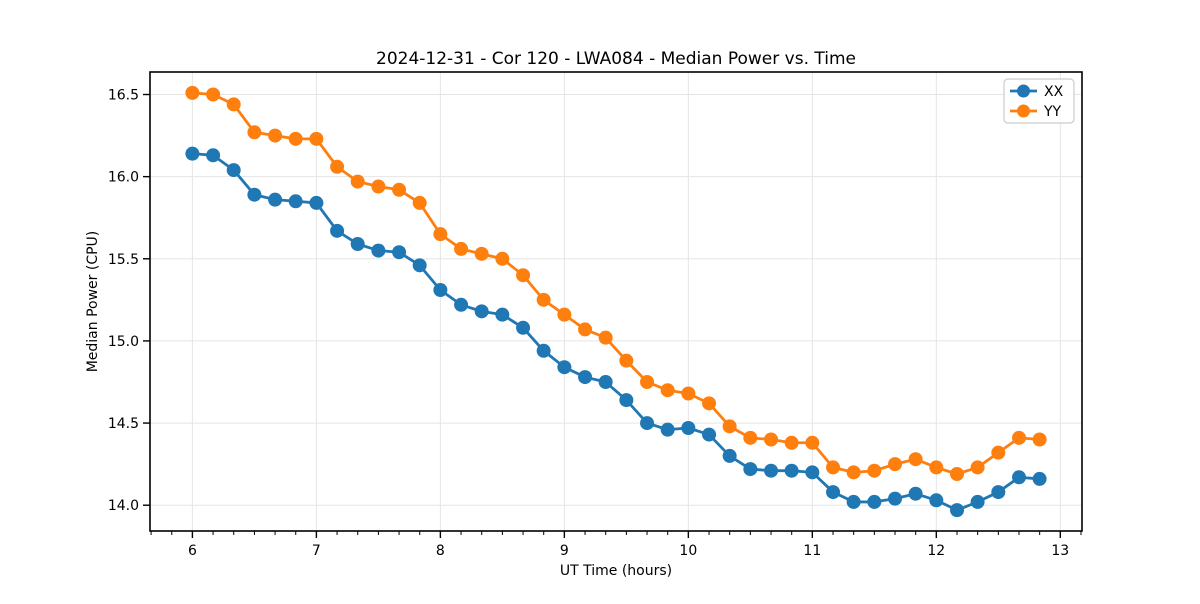 Image resolution: width=1200 pixels, height=604 pixels. Describe the element at coordinates (936, 551) in the screenshot. I see `x-tick-label: 12` at that location.